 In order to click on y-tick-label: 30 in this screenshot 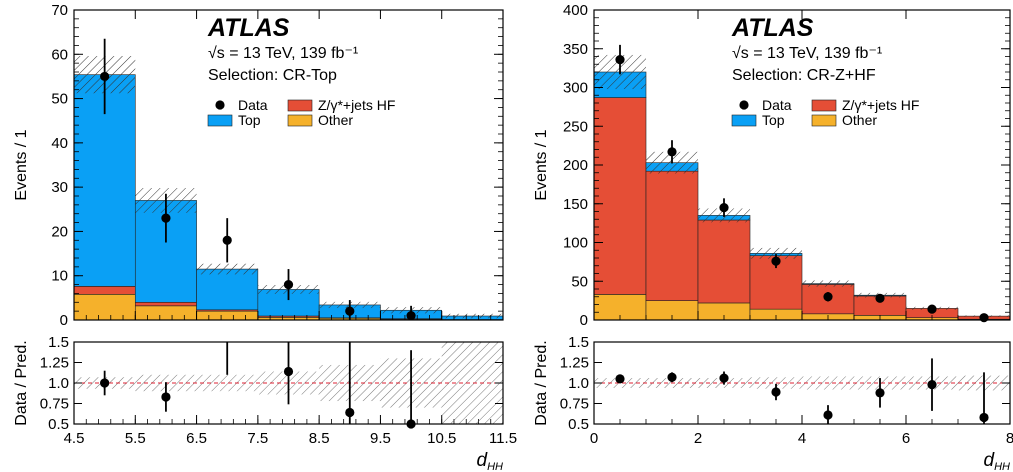, I will do `click(59, 187)`.